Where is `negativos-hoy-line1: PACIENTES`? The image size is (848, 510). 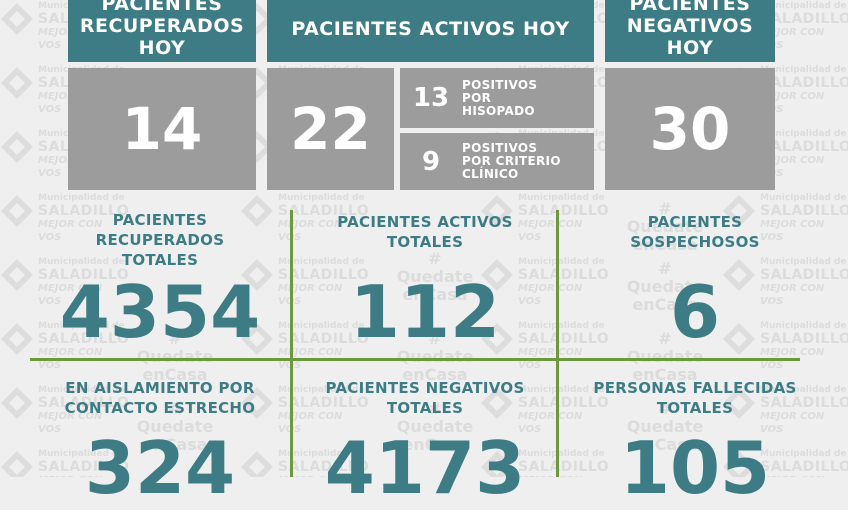
negativos-hoy-line1: PACIENTES is located at coordinates (690, 7).